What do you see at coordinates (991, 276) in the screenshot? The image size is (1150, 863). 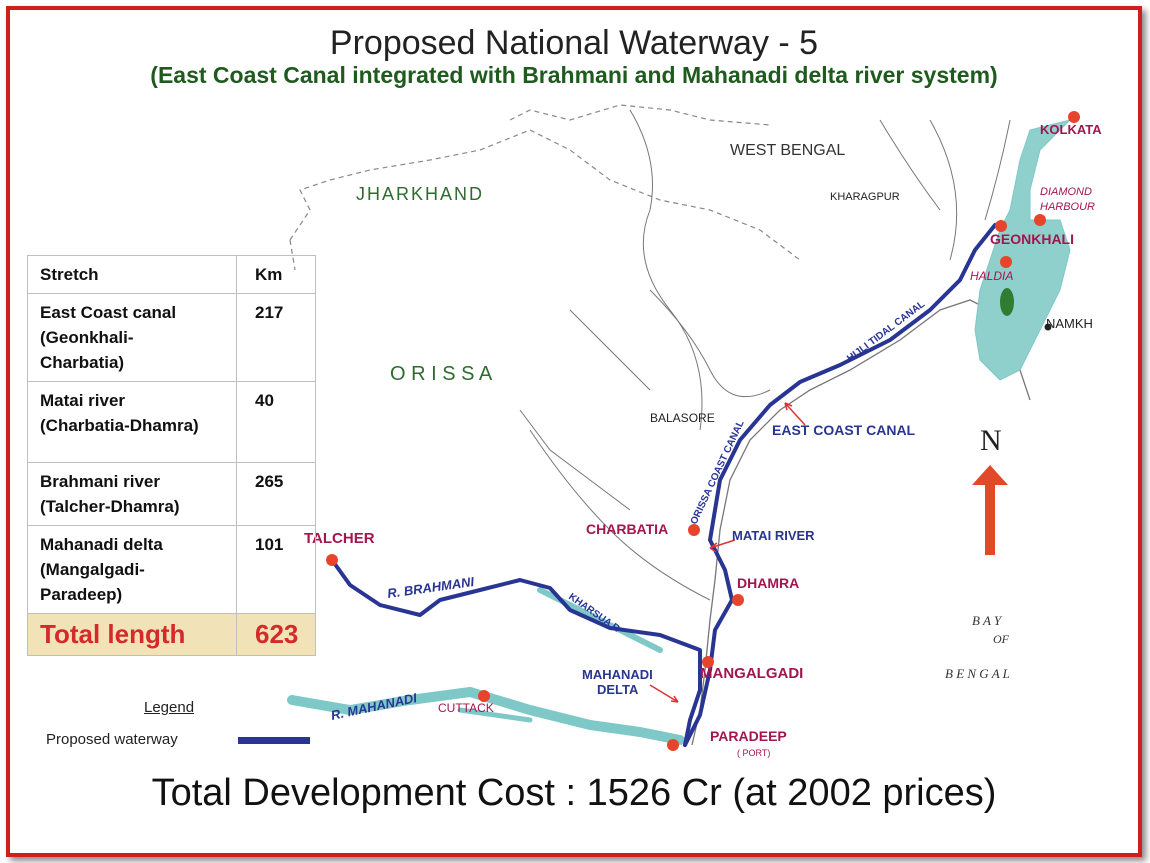 I see `label-haldia: HALDIA` at bounding box center [991, 276].